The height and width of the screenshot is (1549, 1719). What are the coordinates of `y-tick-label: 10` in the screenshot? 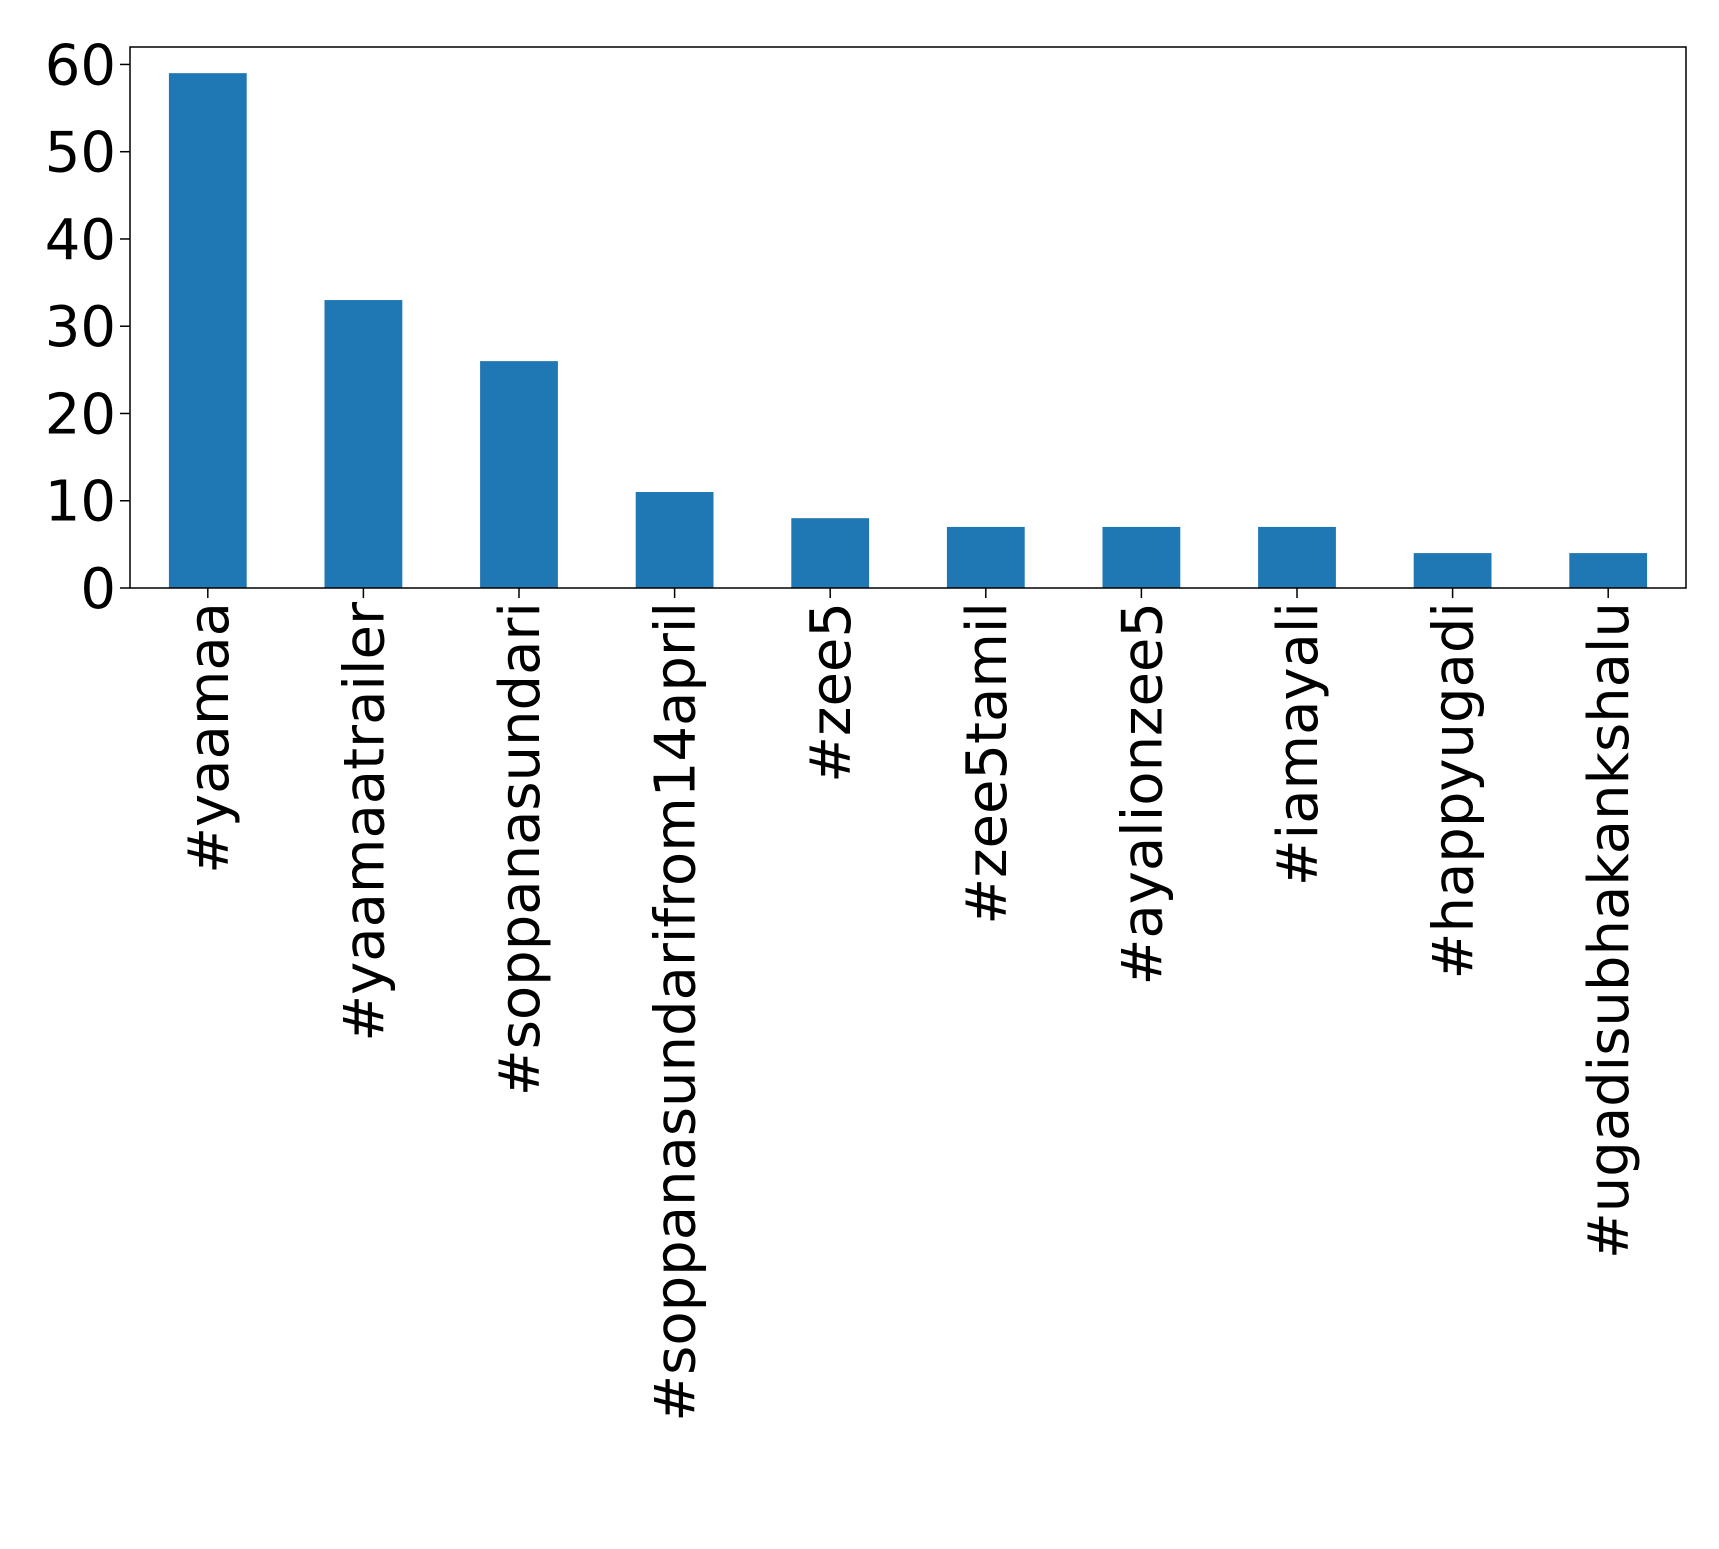 It's located at (80, 502).